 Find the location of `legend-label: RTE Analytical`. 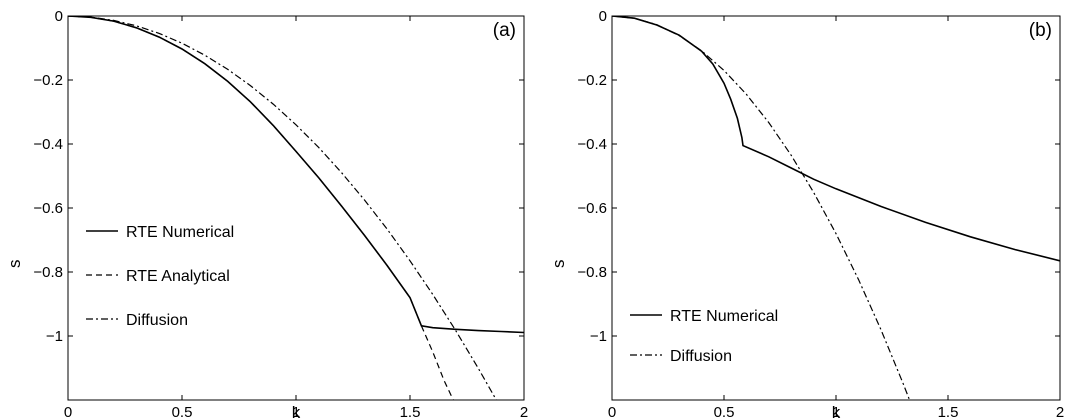

legend-label: RTE Analytical is located at coordinates (178, 276).